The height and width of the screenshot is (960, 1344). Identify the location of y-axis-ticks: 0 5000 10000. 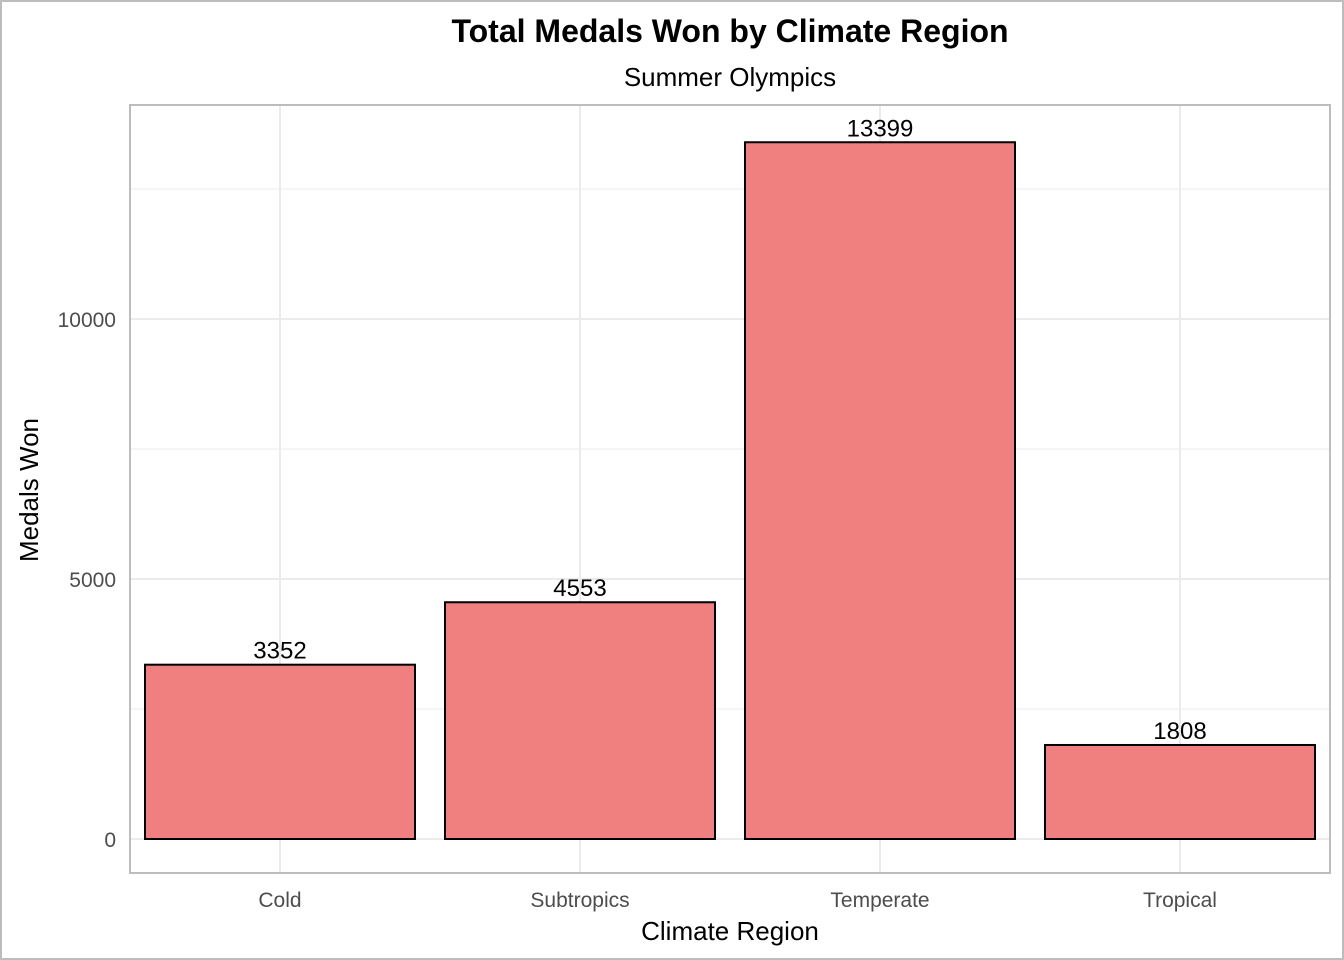
(87, 580).